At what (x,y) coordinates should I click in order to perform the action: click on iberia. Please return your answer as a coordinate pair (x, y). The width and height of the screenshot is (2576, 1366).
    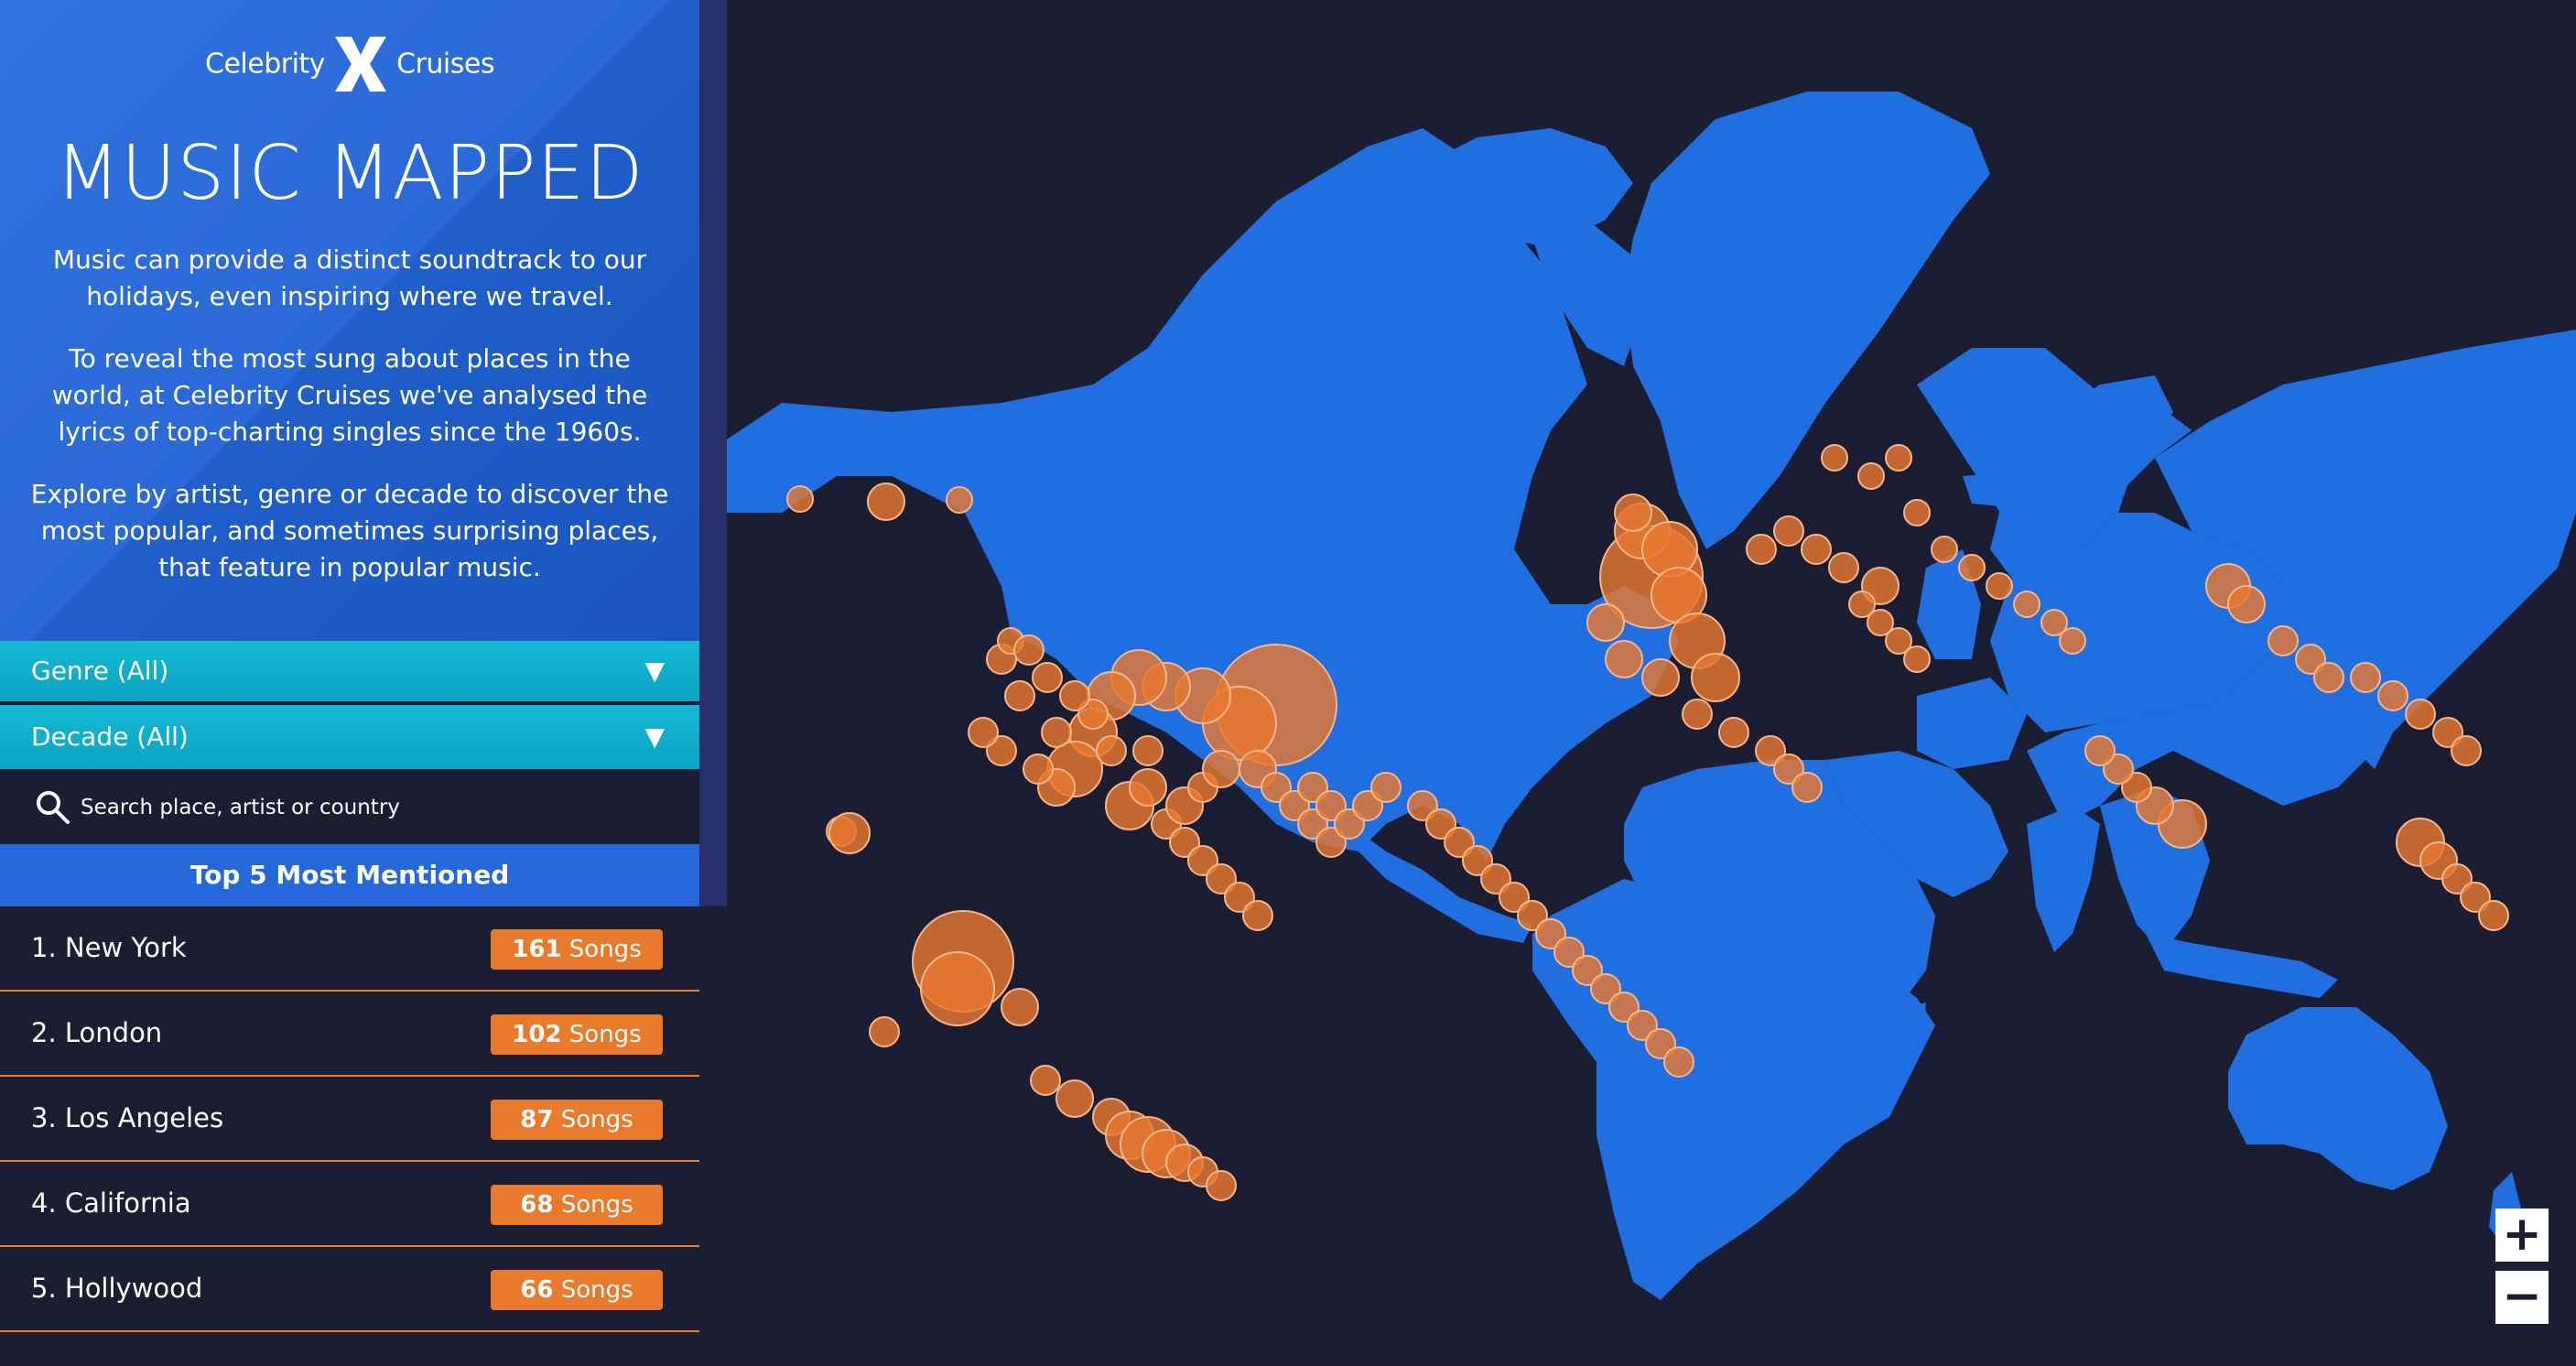
    Looking at the image, I should click on (1972, 724).